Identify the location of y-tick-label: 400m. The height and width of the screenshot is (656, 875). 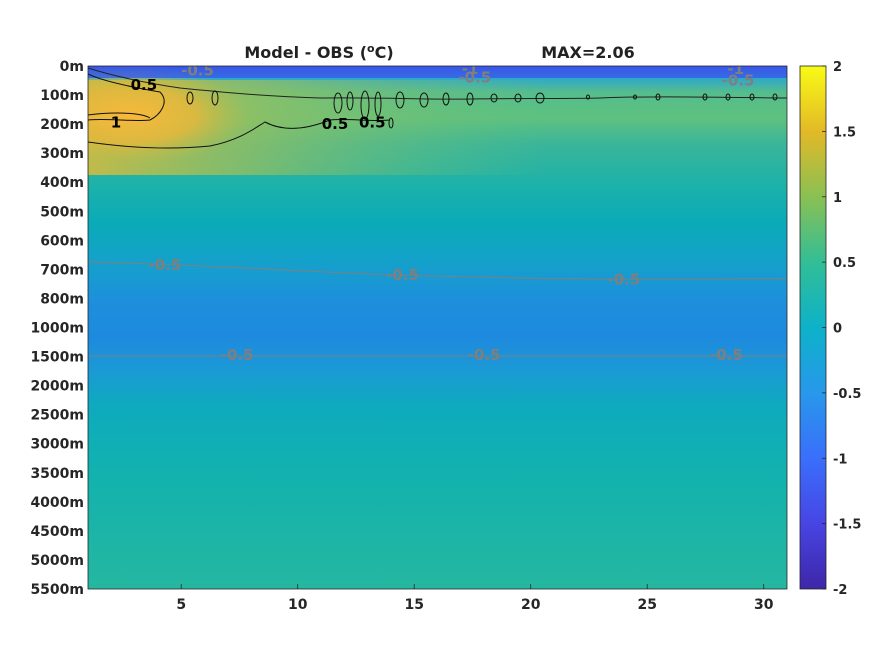
(62, 183).